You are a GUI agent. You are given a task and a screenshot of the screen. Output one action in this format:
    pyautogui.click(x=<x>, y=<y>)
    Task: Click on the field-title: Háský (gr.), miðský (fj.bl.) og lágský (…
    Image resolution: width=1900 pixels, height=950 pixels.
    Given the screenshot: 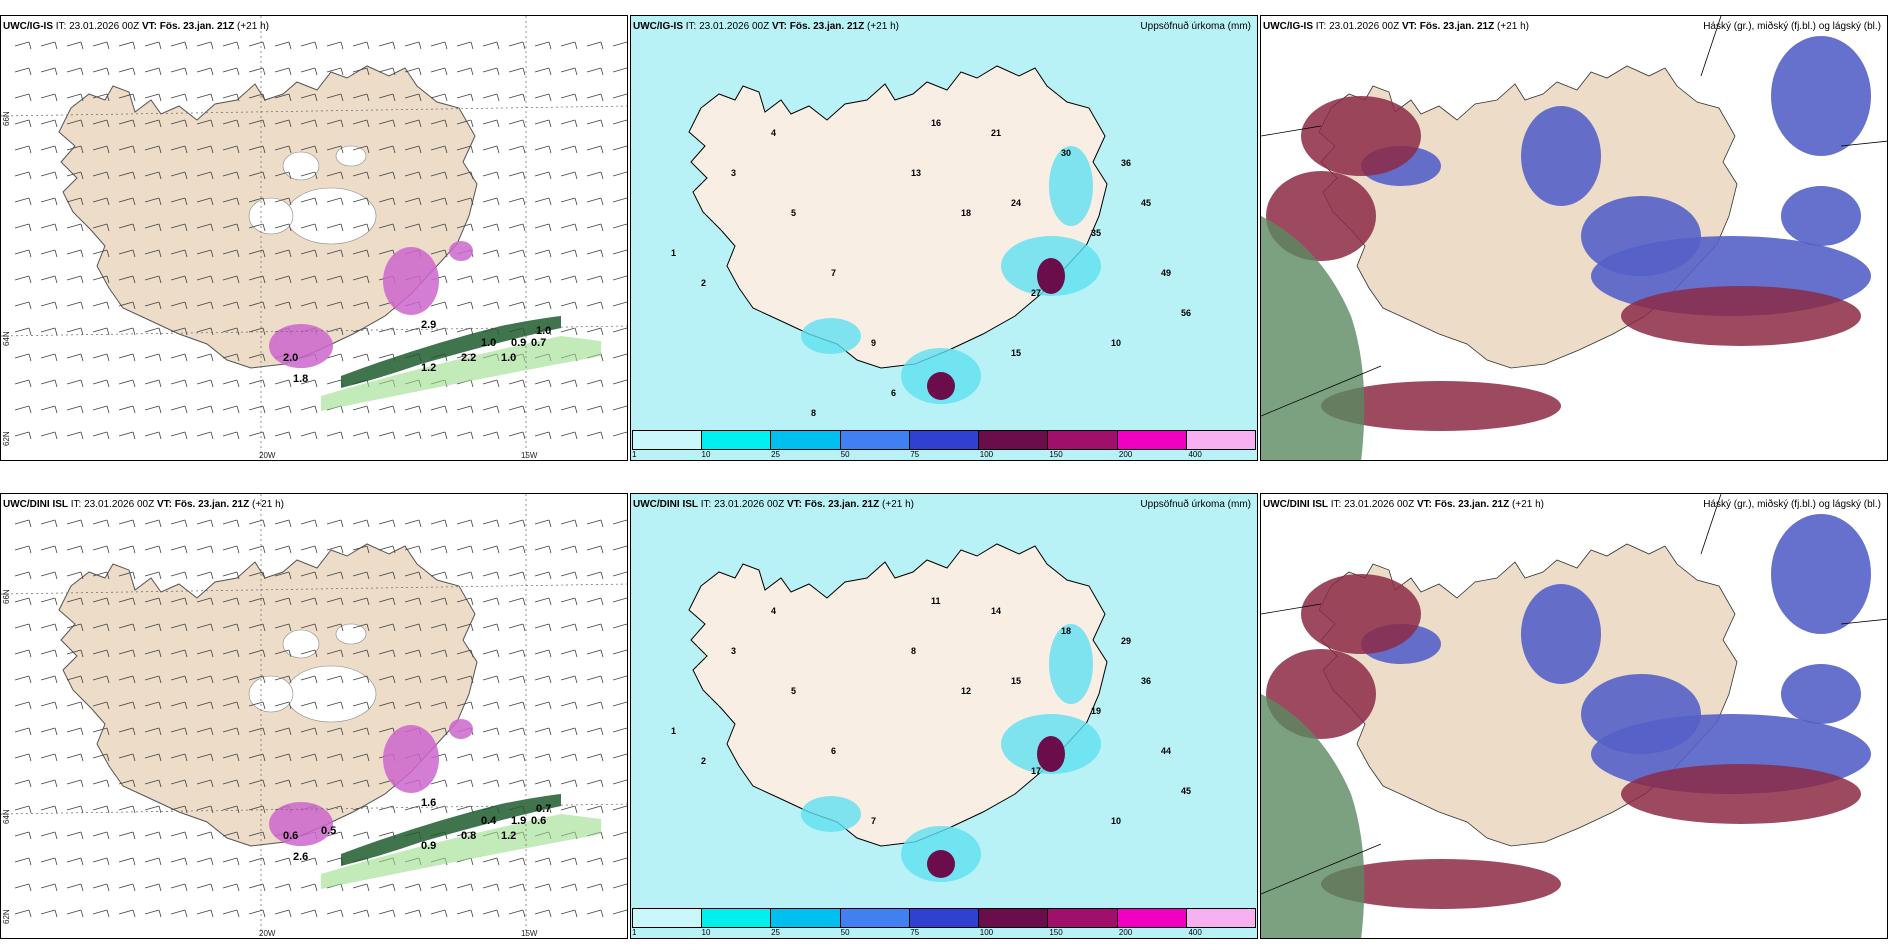 What is the action you would take?
    pyautogui.click(x=1792, y=504)
    